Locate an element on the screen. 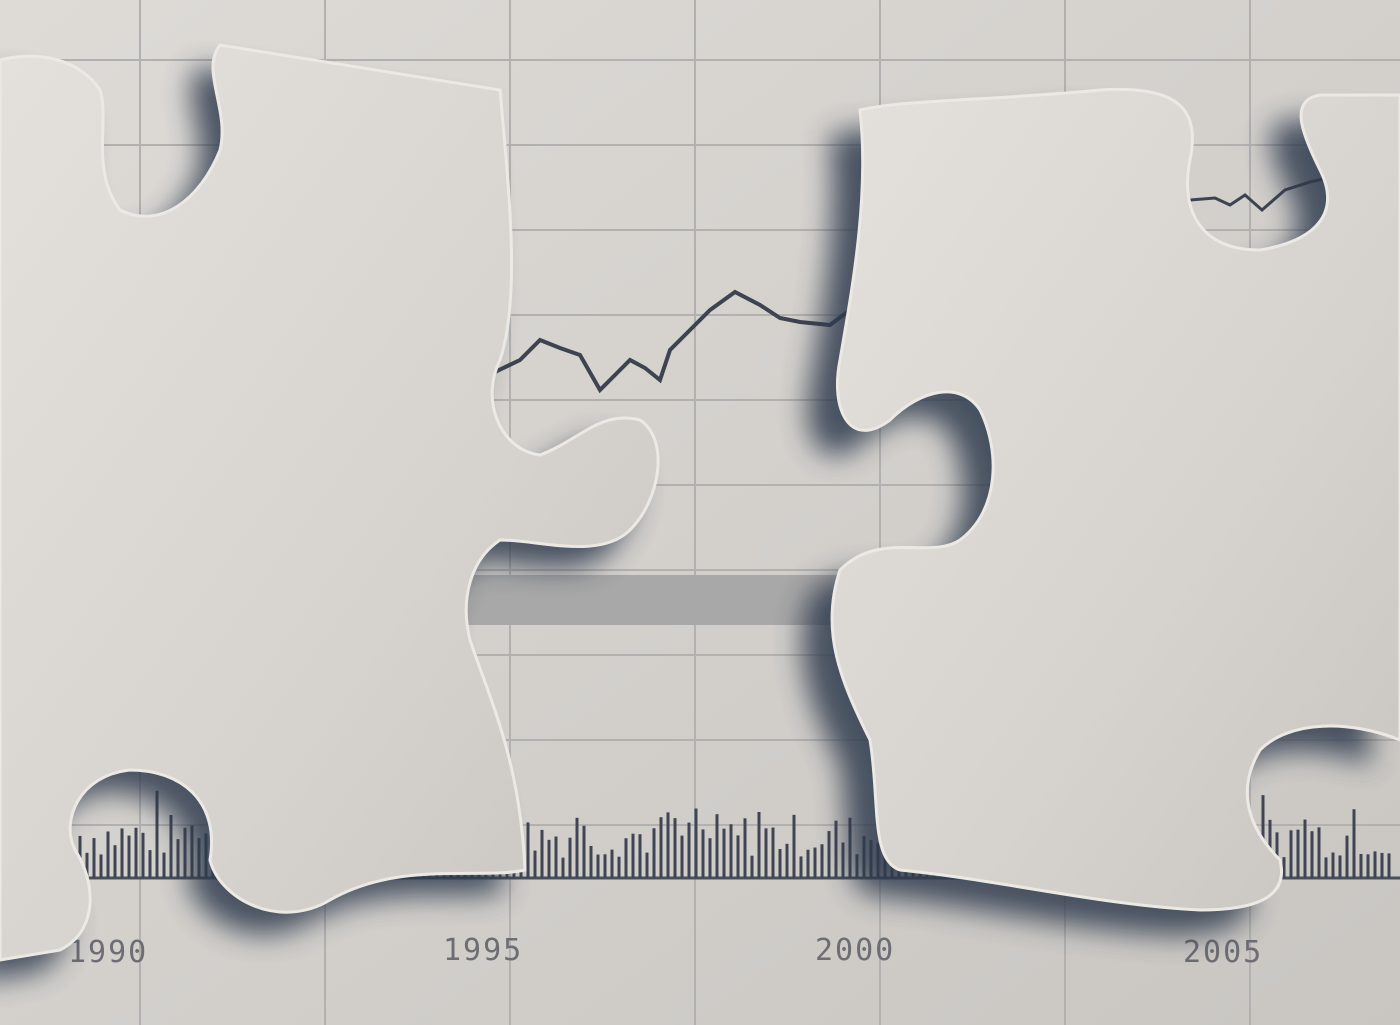 The width and height of the screenshot is (1400, 1025). gray-band is located at coordinates (660, 600).